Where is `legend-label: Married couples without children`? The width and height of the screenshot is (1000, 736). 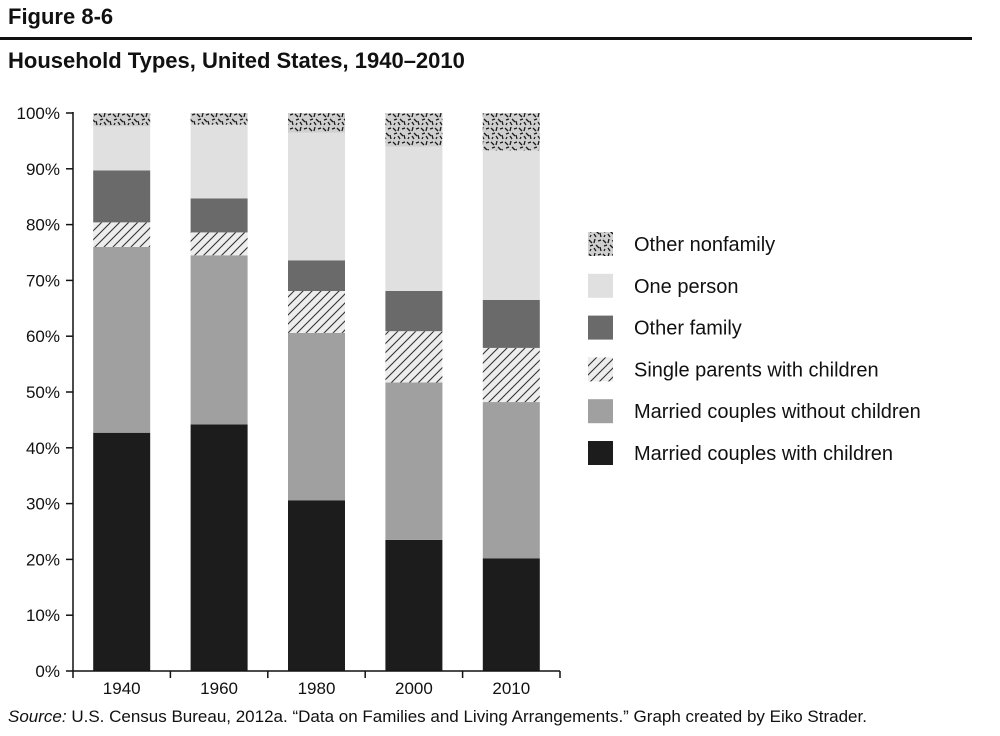 legend-label: Married couples without children is located at coordinates (777, 412).